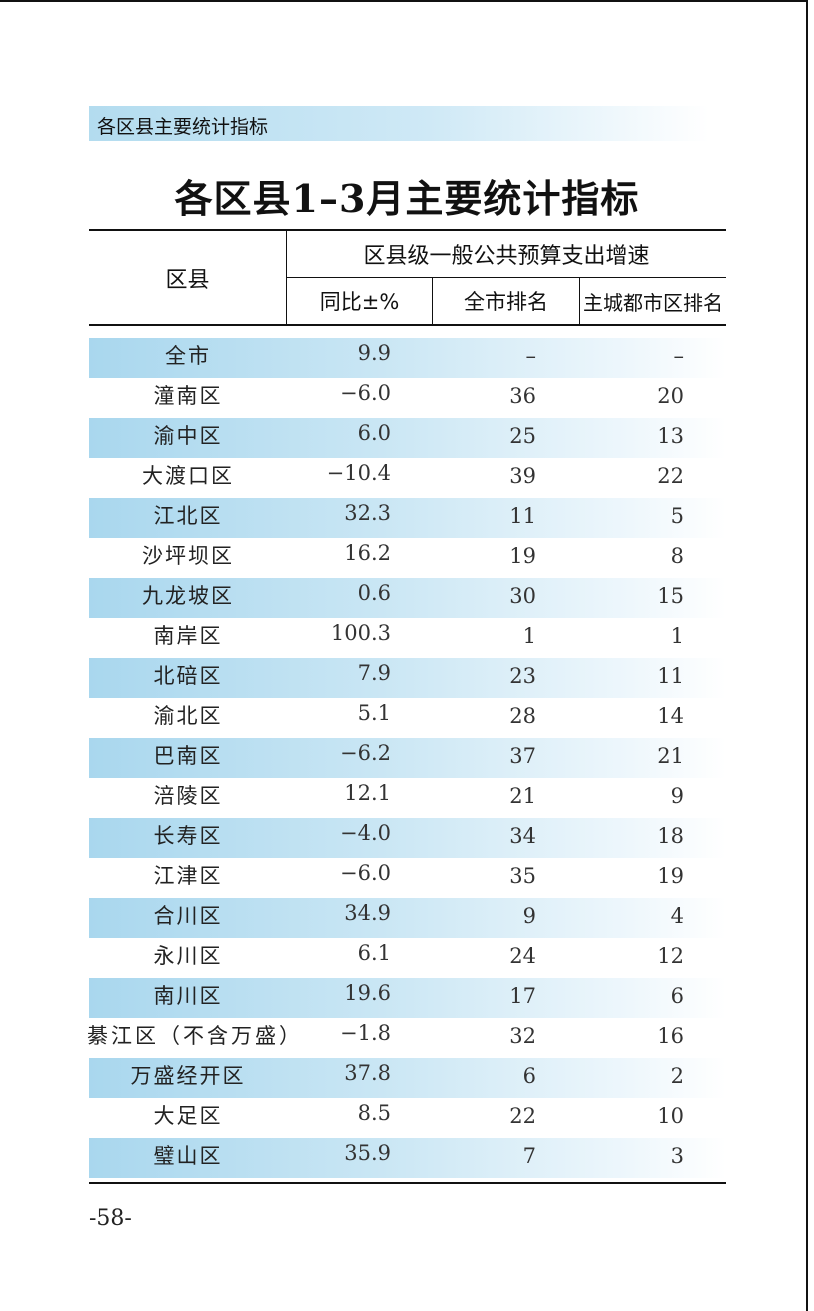 The width and height of the screenshot is (814, 1311). Describe the element at coordinates (522, 836) in the screenshot. I see `city-rank: 34` at that location.